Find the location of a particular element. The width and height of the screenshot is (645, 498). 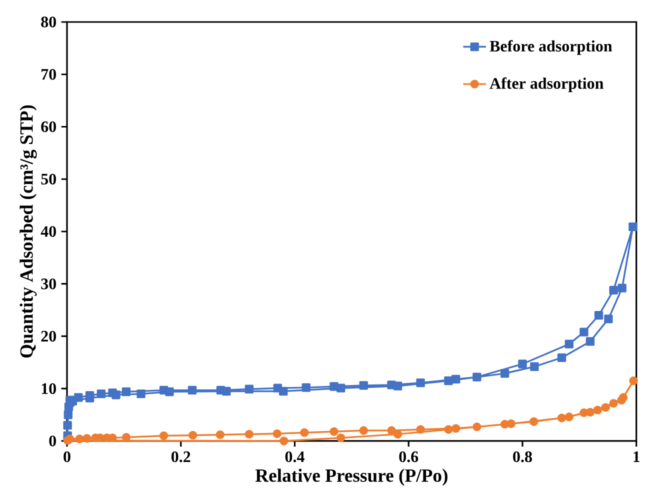

y-tick-label: 40 is located at coordinates (48, 231).